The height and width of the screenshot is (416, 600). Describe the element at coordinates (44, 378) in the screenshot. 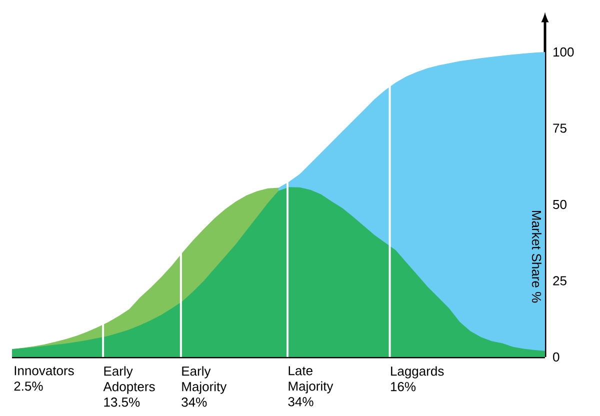

I see `x-tick-label: Innovators 2.5%` at that location.